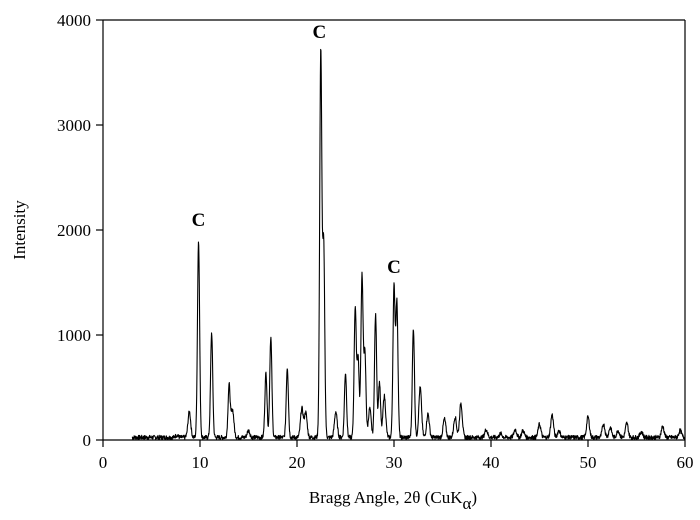 Image resolution: width=700 pixels, height=520 pixels. What do you see at coordinates (74, 125) in the screenshot?
I see `y-tick-label: 3000` at bounding box center [74, 125].